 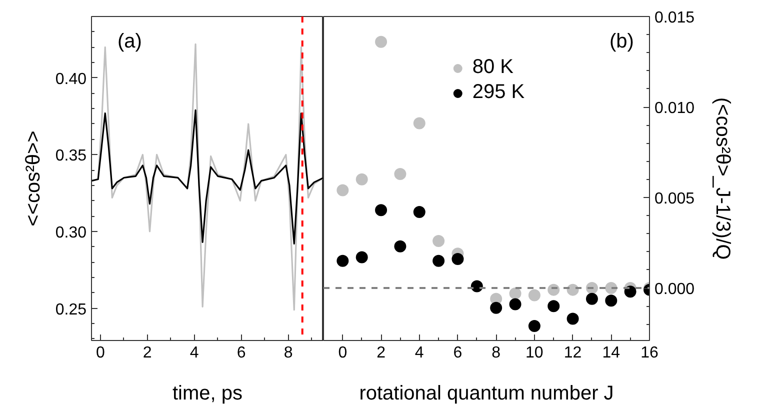 I want to click on x-tick-label: 10, so click(x=535, y=353).